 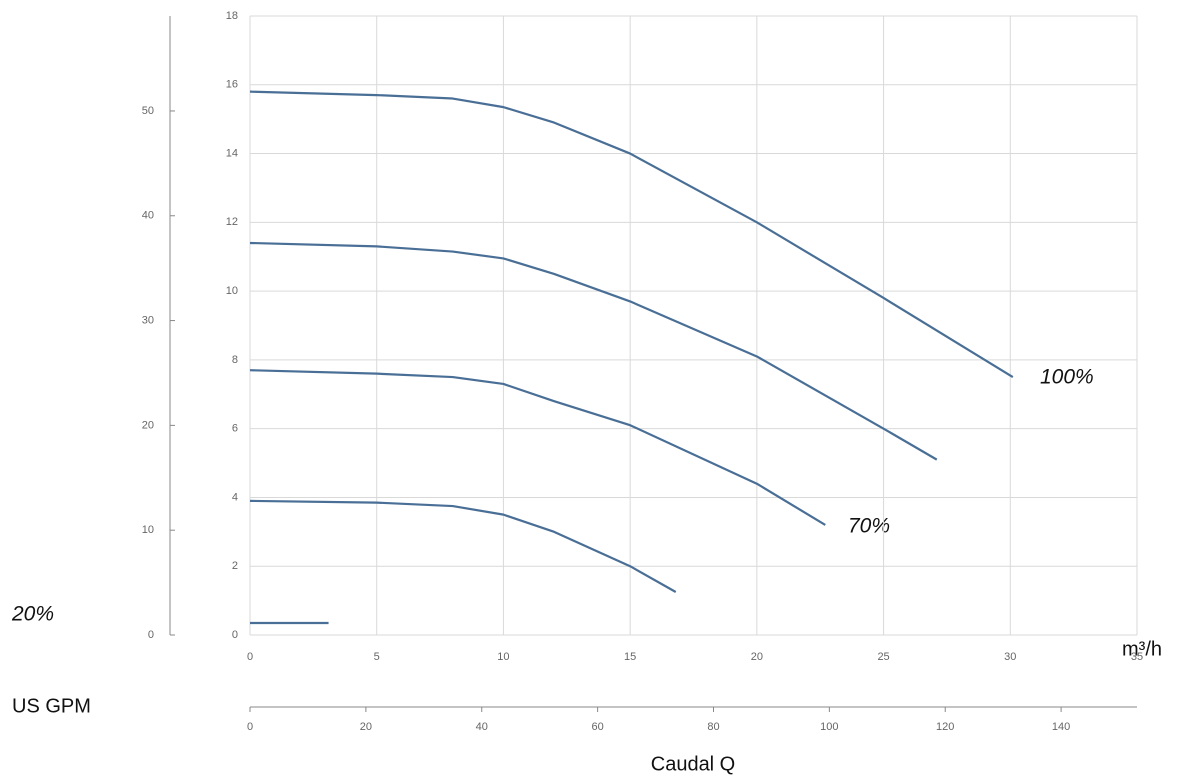 I want to click on x-tick-label: 15, so click(x=630, y=657).